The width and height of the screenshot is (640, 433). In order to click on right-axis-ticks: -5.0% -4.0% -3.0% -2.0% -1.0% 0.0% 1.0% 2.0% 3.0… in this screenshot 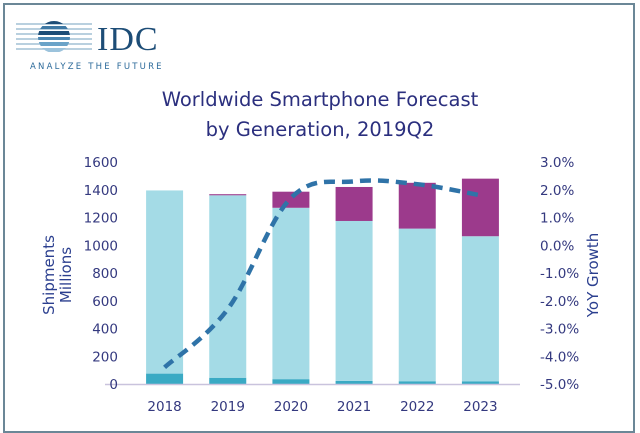, I will do `click(559, 274)`.